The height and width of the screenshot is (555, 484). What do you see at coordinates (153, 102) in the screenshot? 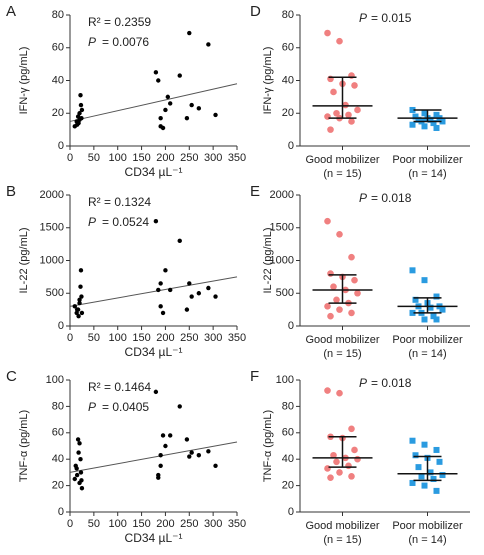
I see `trend-line` at bounding box center [153, 102].